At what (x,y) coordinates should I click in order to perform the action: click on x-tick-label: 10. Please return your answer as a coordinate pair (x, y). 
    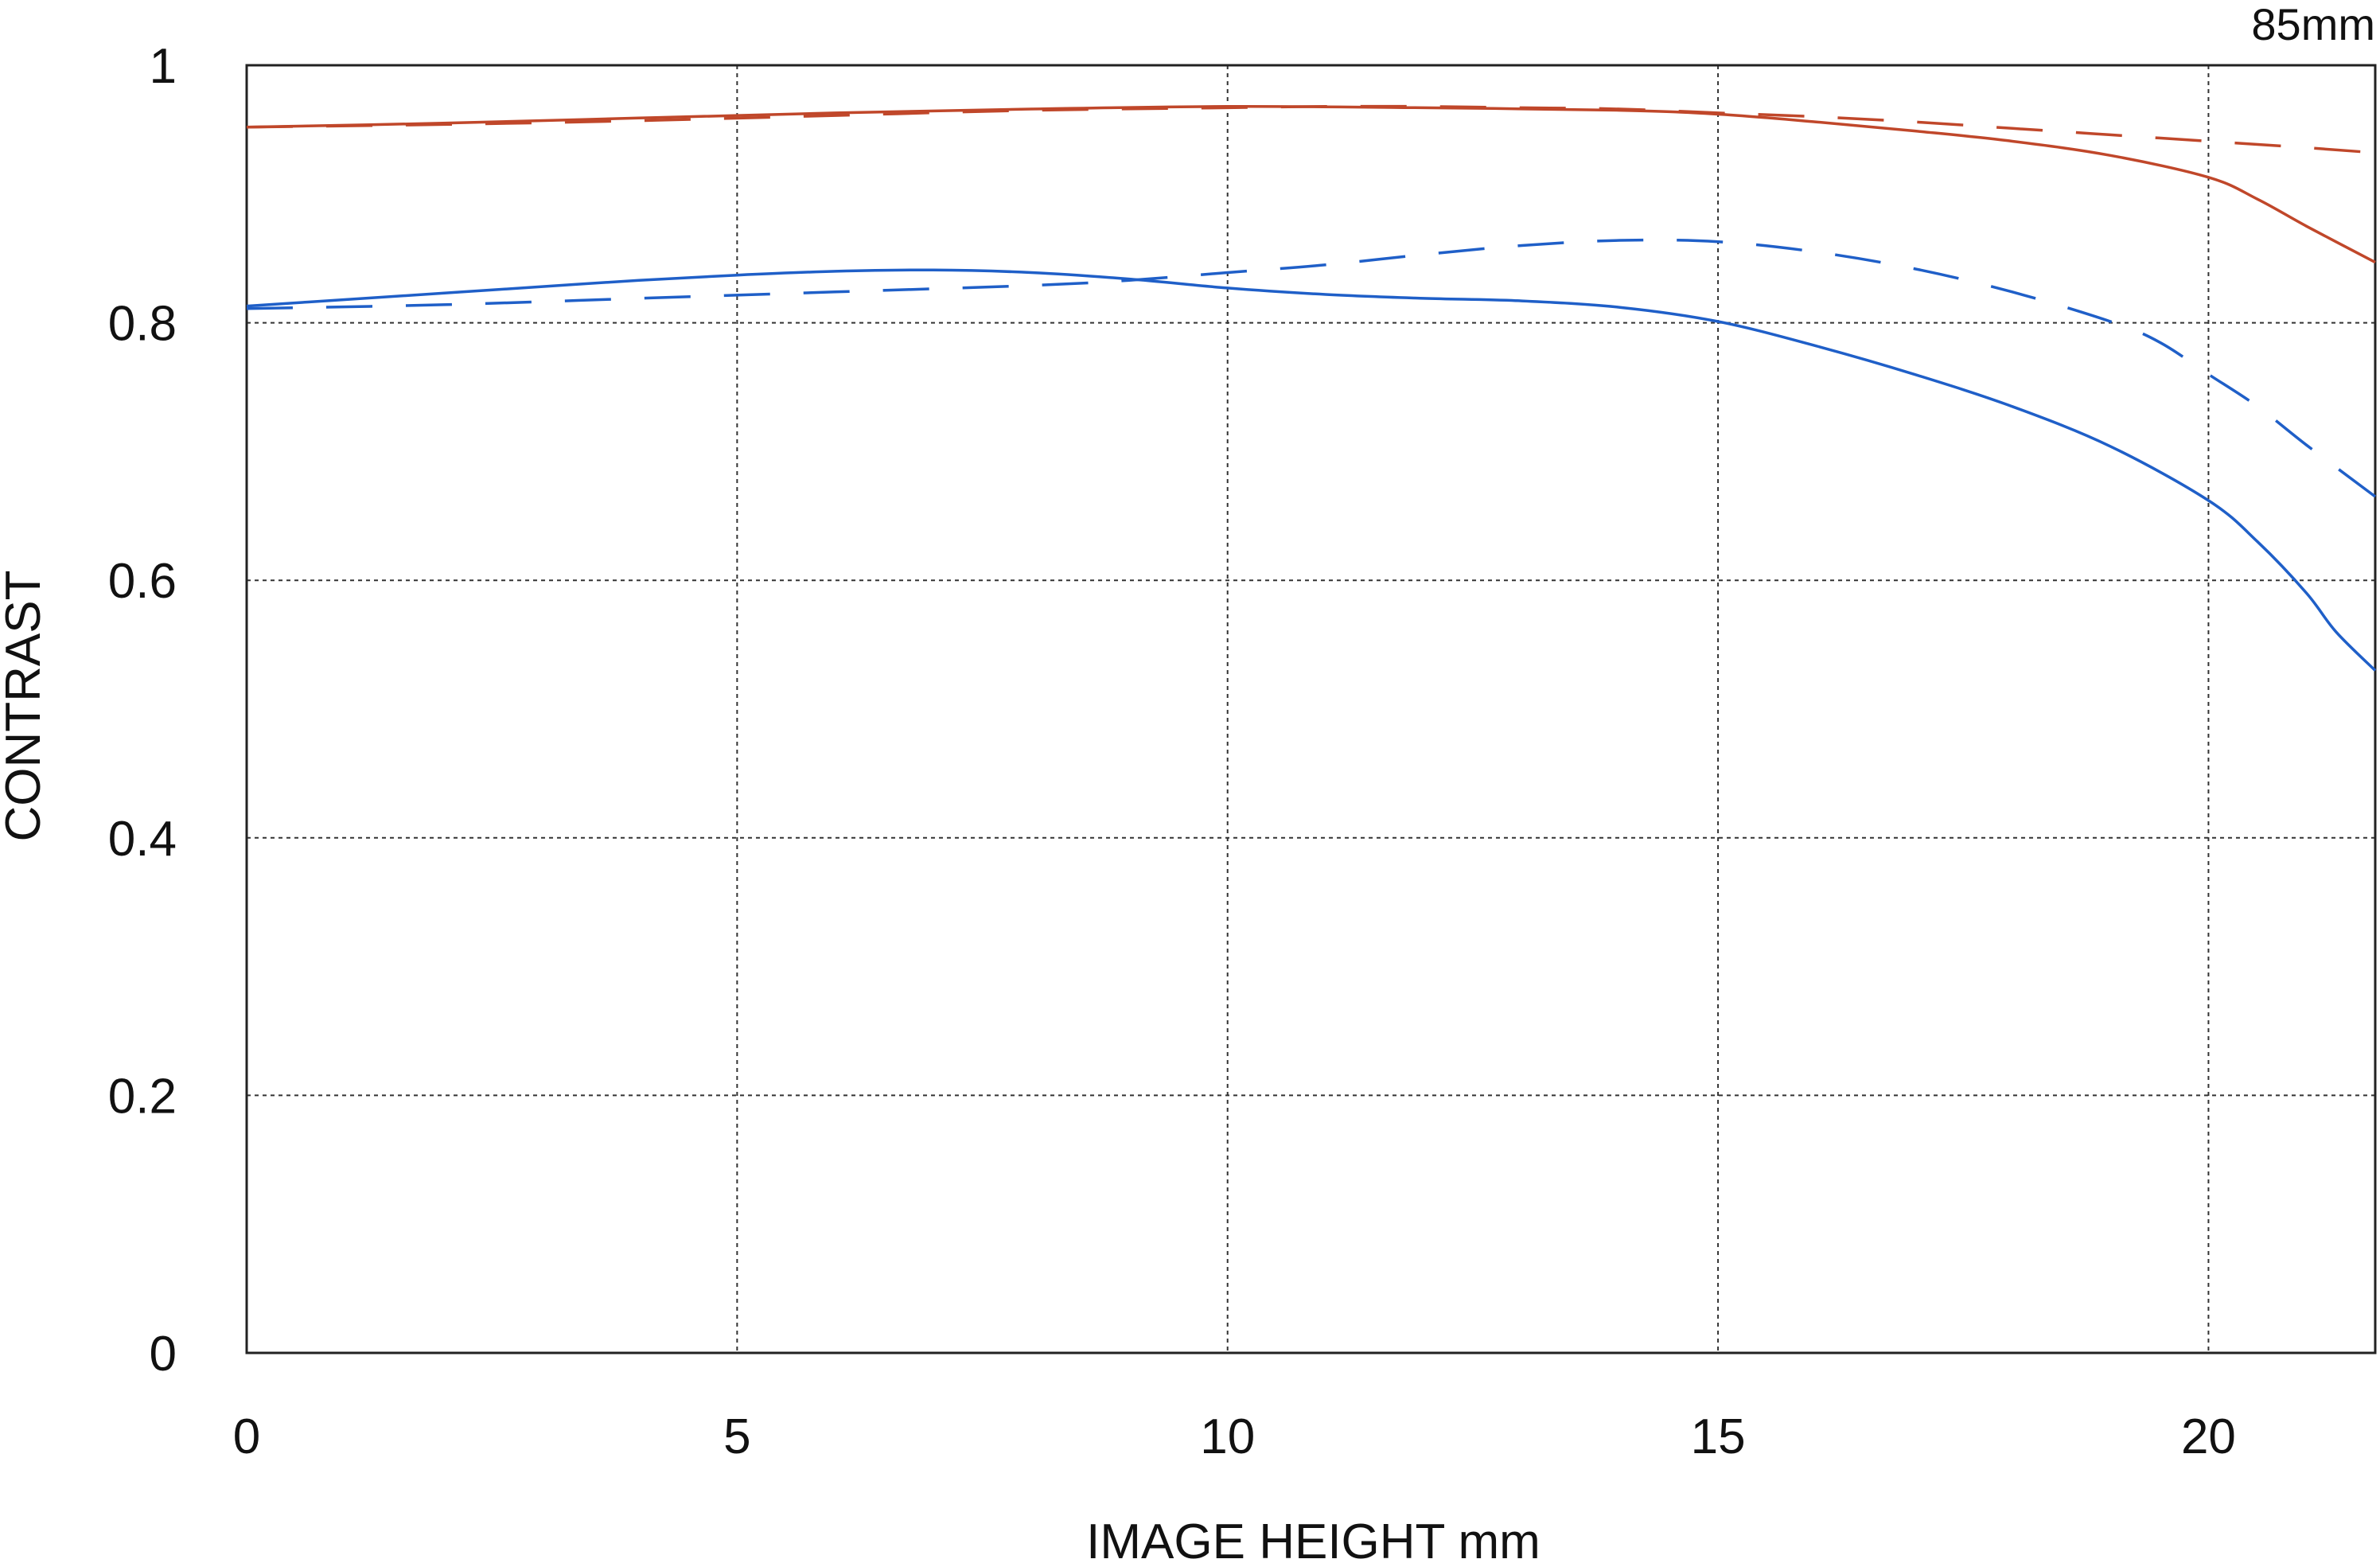
    Looking at the image, I should click on (1227, 1436).